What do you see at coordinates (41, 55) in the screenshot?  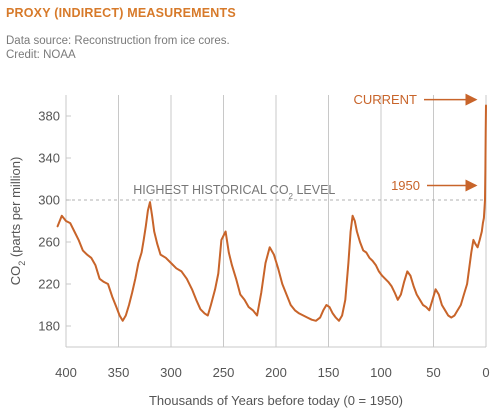 I see `credit-note: Credit: NOAA` at bounding box center [41, 55].